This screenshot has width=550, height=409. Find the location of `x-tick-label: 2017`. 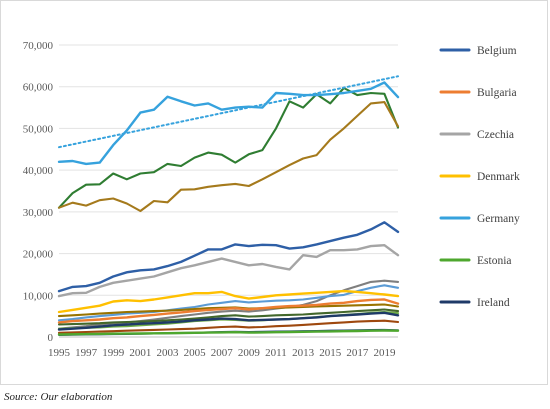

x-tick-label: 2017 is located at coordinates (357, 353).